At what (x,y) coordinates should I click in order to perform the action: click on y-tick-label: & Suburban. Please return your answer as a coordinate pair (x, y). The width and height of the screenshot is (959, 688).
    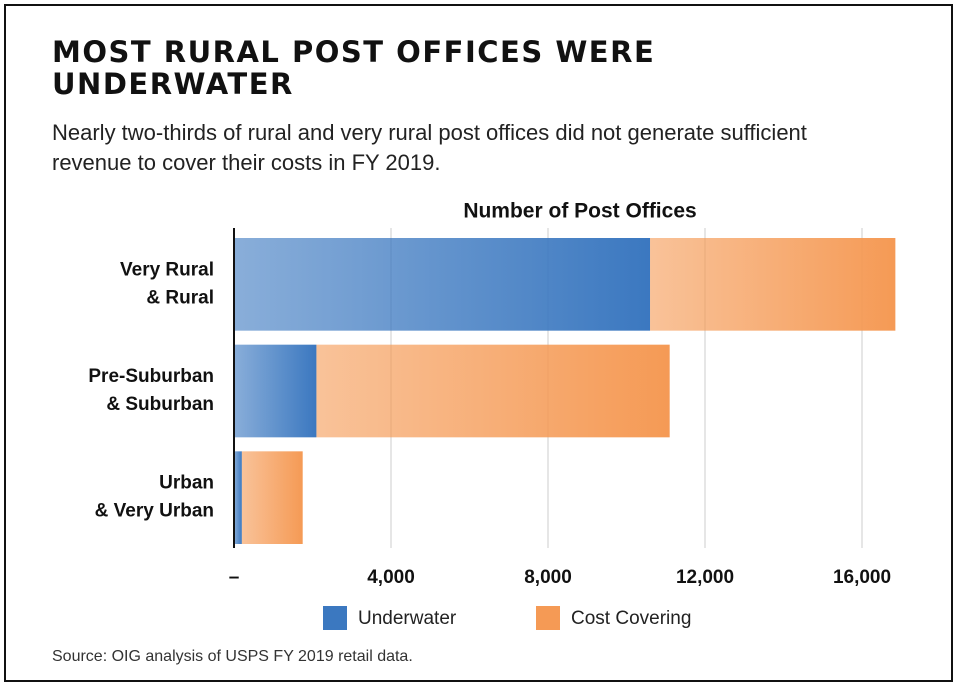
    Looking at the image, I should click on (160, 404).